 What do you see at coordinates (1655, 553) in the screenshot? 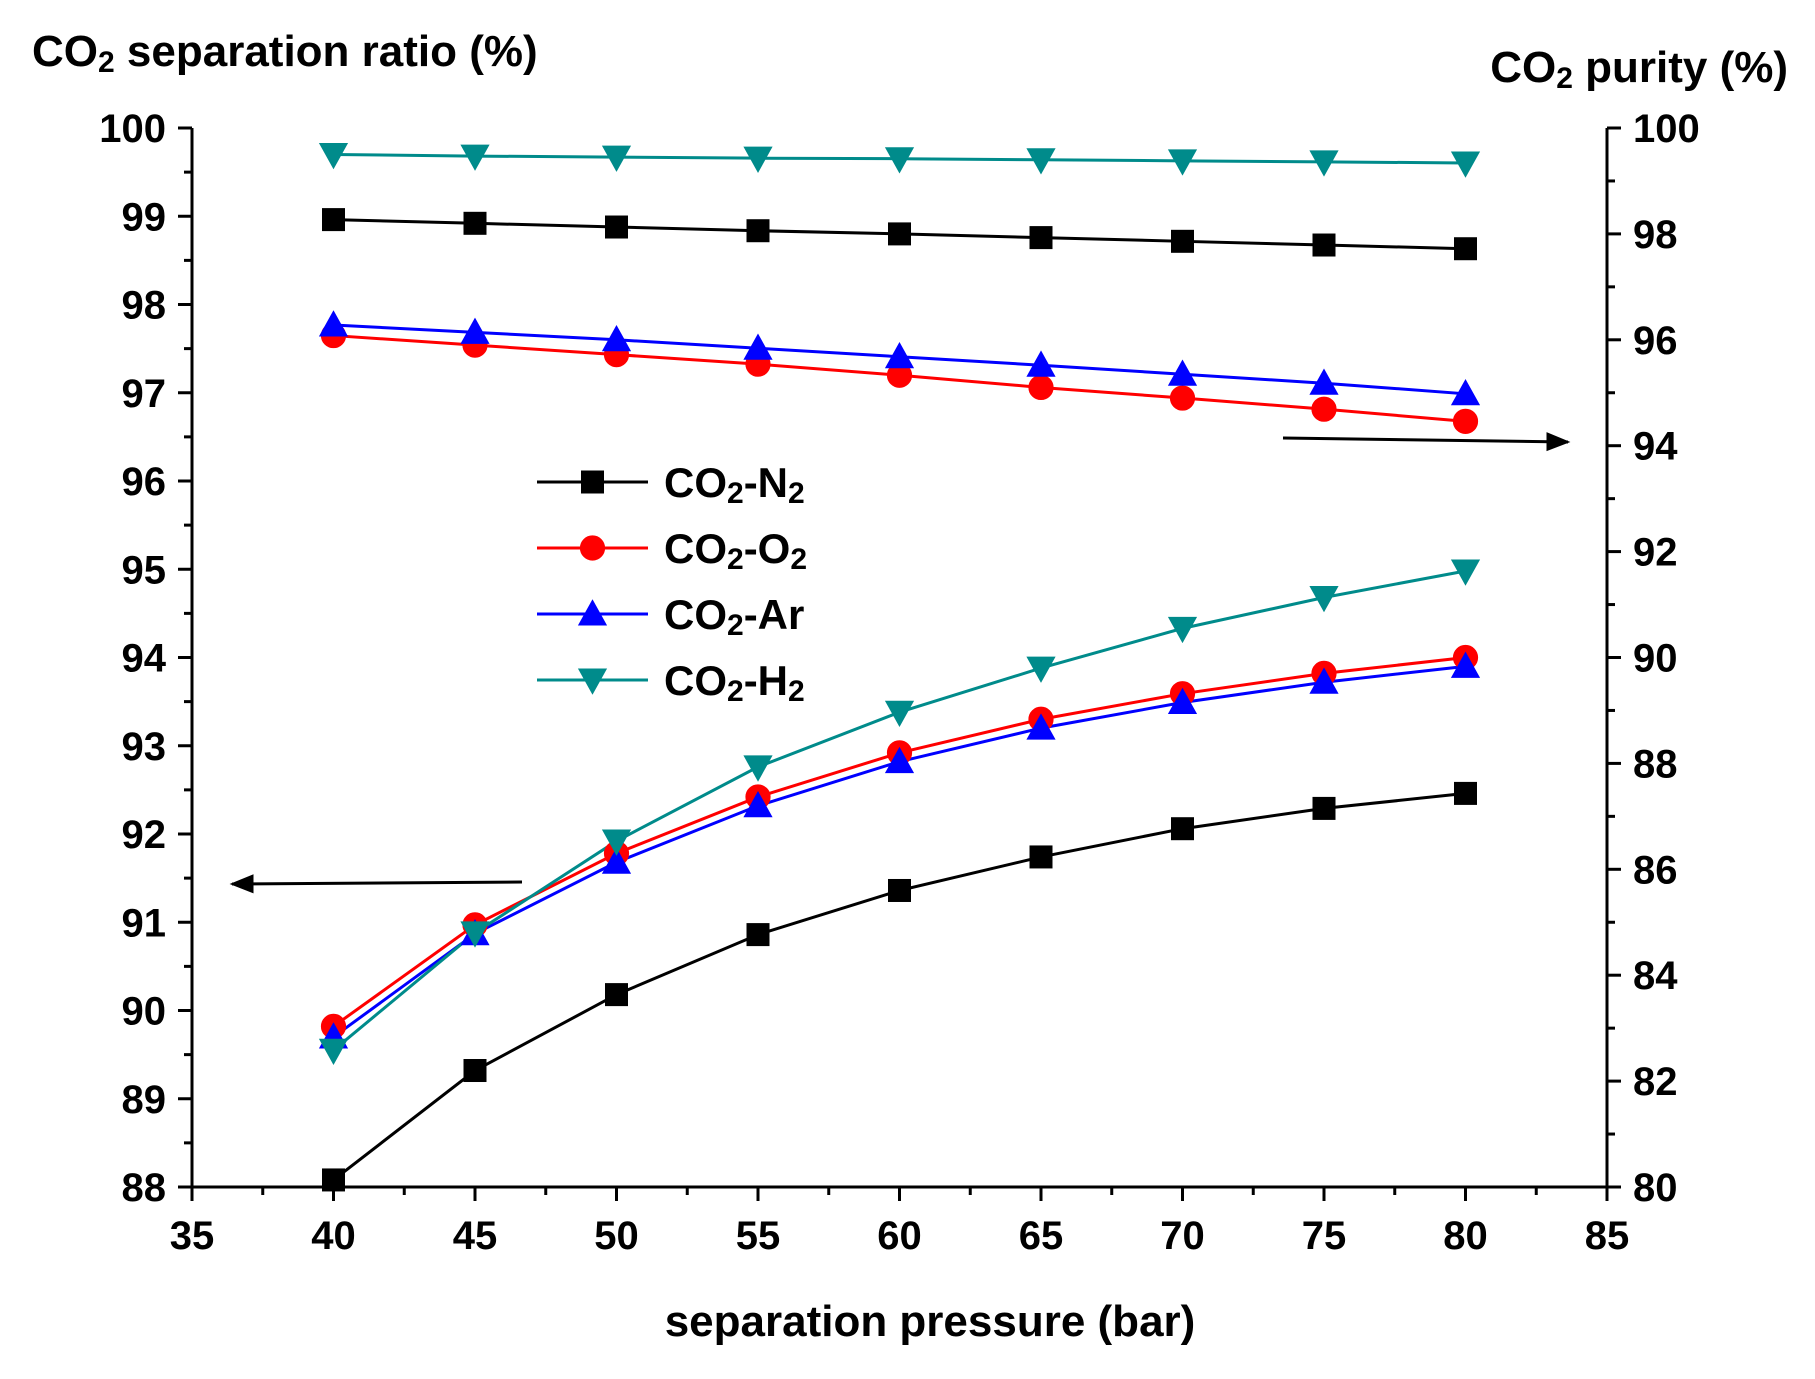
I see `y-right-tick-label: 92` at bounding box center [1655, 553].